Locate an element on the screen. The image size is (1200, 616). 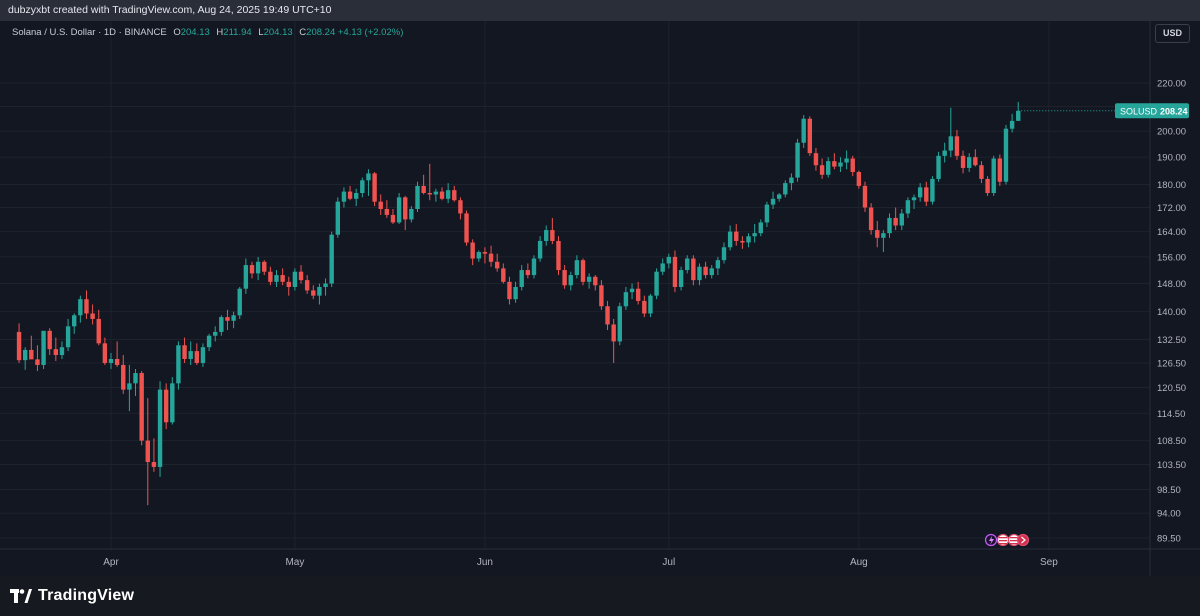
event-markers is located at coordinates (1007, 540).